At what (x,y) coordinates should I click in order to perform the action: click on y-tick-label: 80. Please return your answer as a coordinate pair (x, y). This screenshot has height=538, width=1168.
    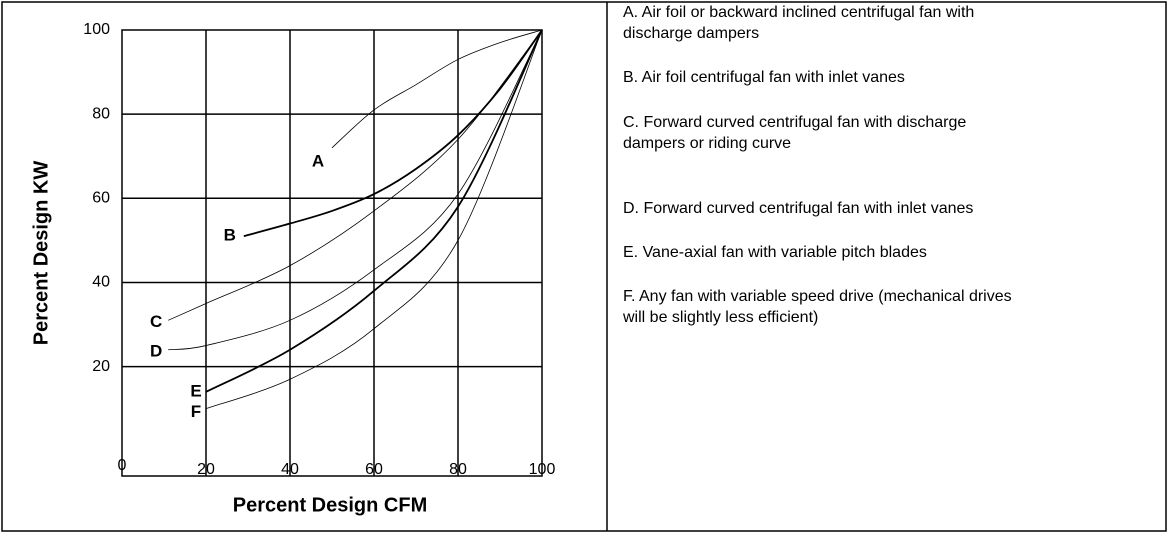
    Looking at the image, I should click on (101, 113).